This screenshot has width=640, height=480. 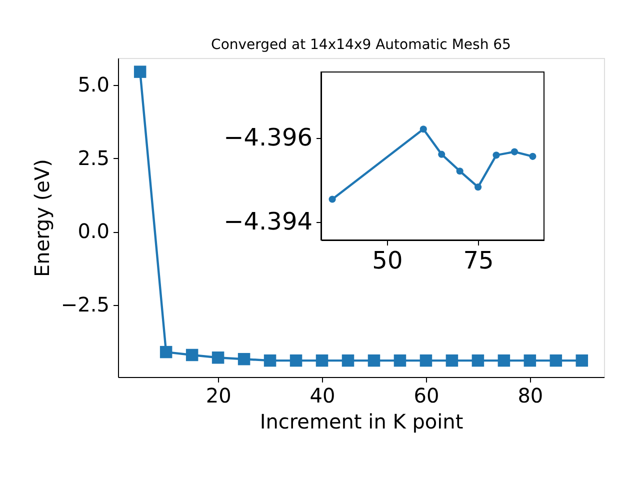 I want to click on x-tick-label: 80, so click(x=531, y=396).